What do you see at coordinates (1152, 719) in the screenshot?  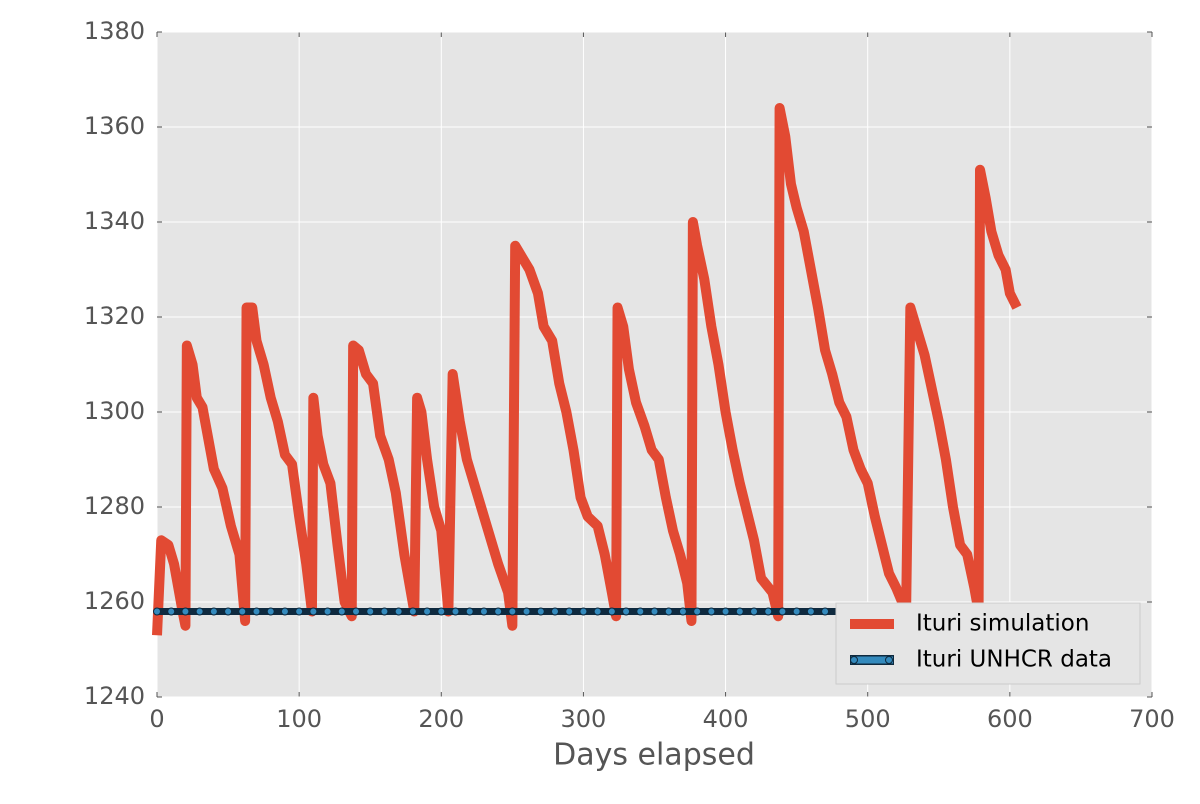 I see `x-tick-label: 700` at bounding box center [1152, 719].